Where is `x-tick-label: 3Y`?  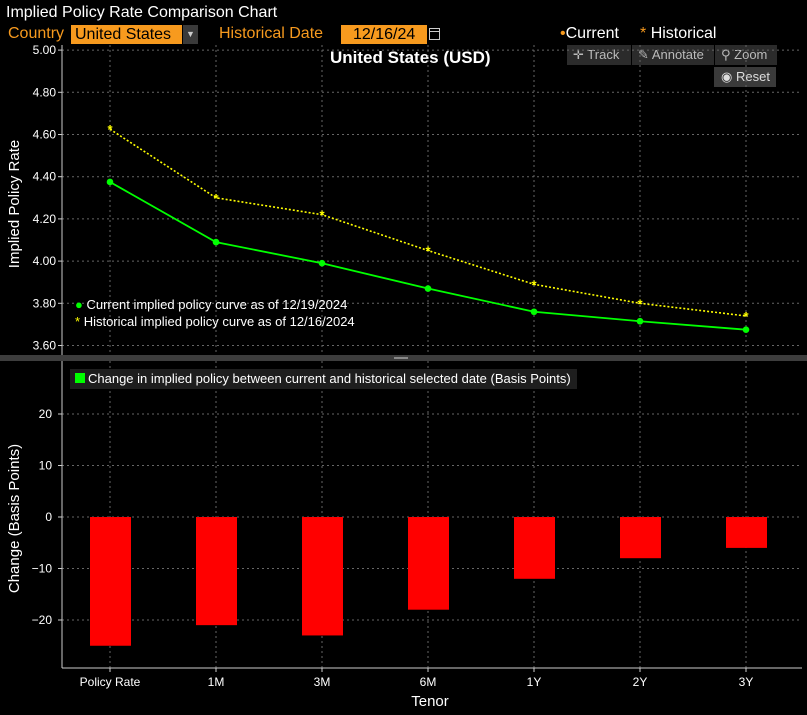
x-tick-label: 3Y is located at coordinates (746, 682).